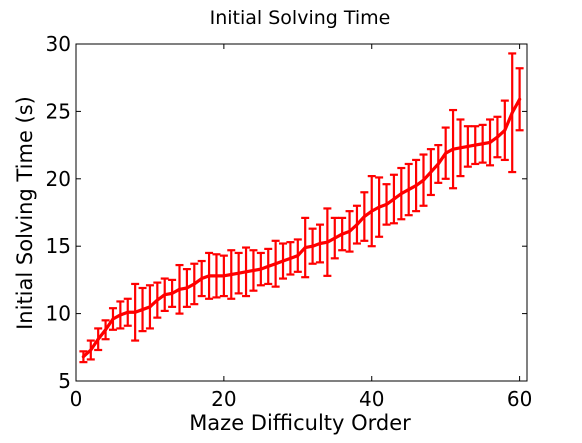 This screenshot has height=443, width=582. Describe the element at coordinates (76, 399) in the screenshot. I see `x-tick-label: 0` at that location.